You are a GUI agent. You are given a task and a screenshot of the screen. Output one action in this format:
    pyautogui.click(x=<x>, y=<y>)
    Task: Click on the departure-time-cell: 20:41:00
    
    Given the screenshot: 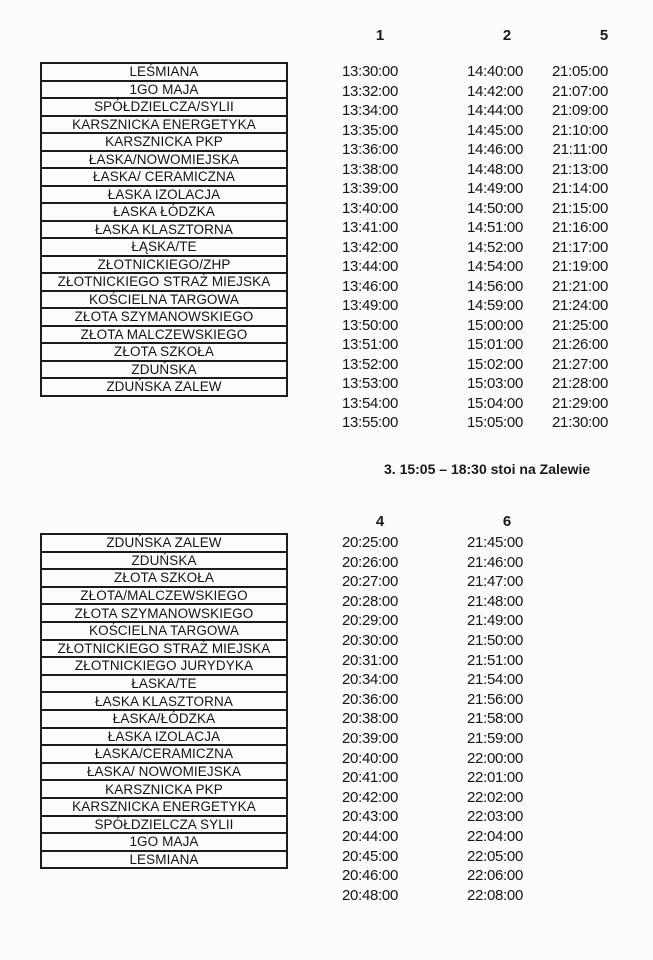 What is the action you would take?
    pyautogui.click(x=370, y=778)
    